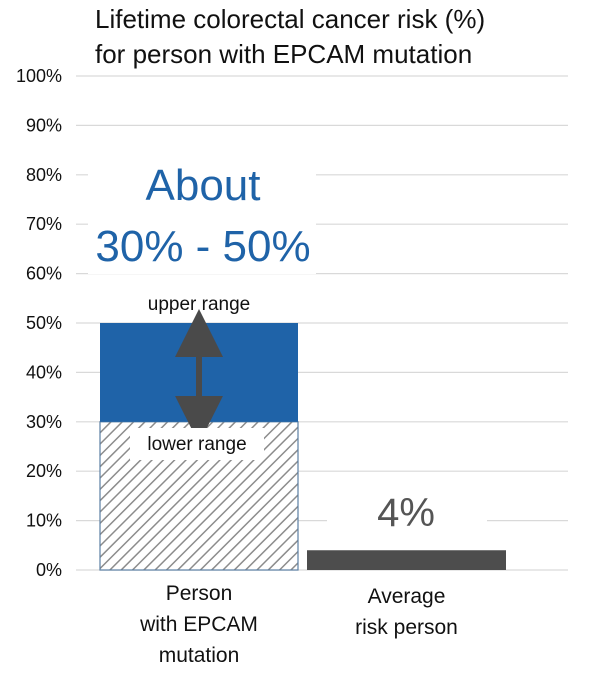 The image size is (594, 681). I want to click on chart-title-line-2: for person with EPCAM mutation, so click(283, 54).